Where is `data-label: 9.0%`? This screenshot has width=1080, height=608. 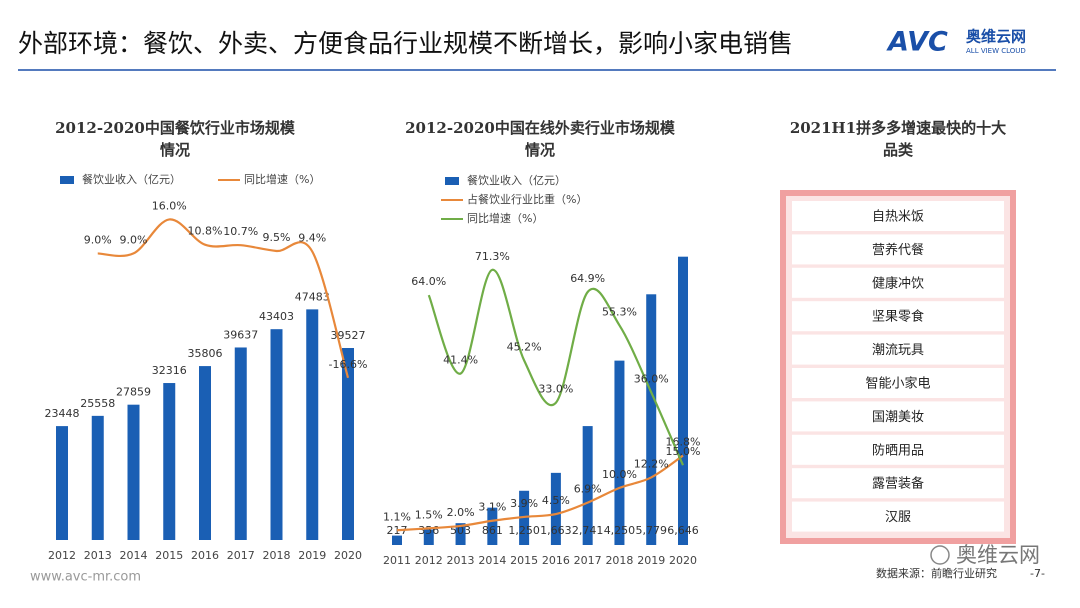 data-label: 9.0% is located at coordinates (134, 239).